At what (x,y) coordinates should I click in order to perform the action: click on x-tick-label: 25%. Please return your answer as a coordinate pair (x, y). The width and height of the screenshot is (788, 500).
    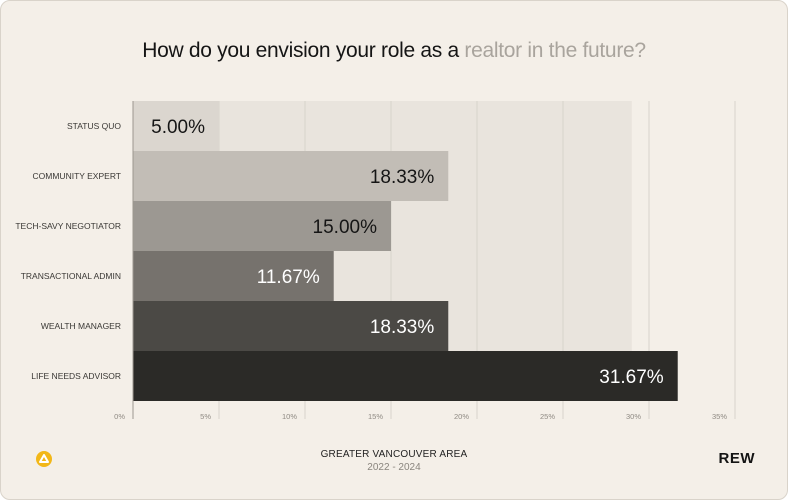
    Looking at the image, I should click on (547, 416).